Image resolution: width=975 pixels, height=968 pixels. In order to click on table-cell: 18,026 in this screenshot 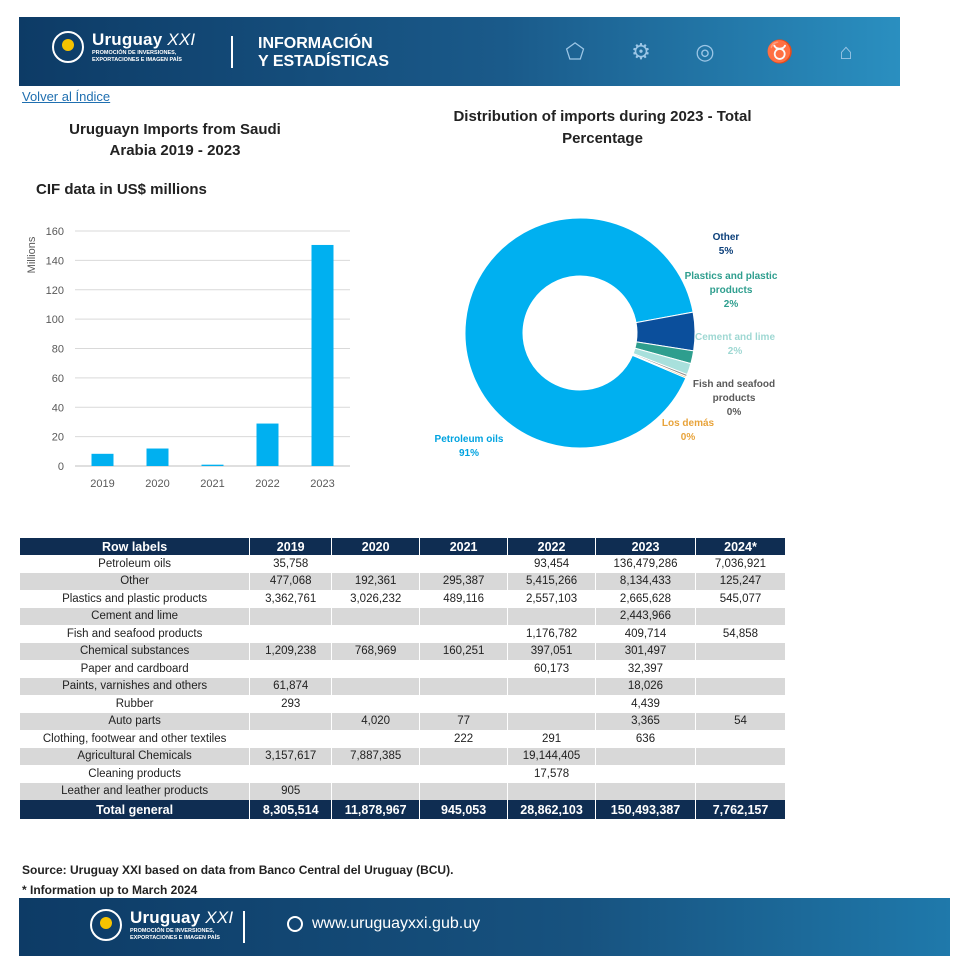, I will do `click(645, 686)`.